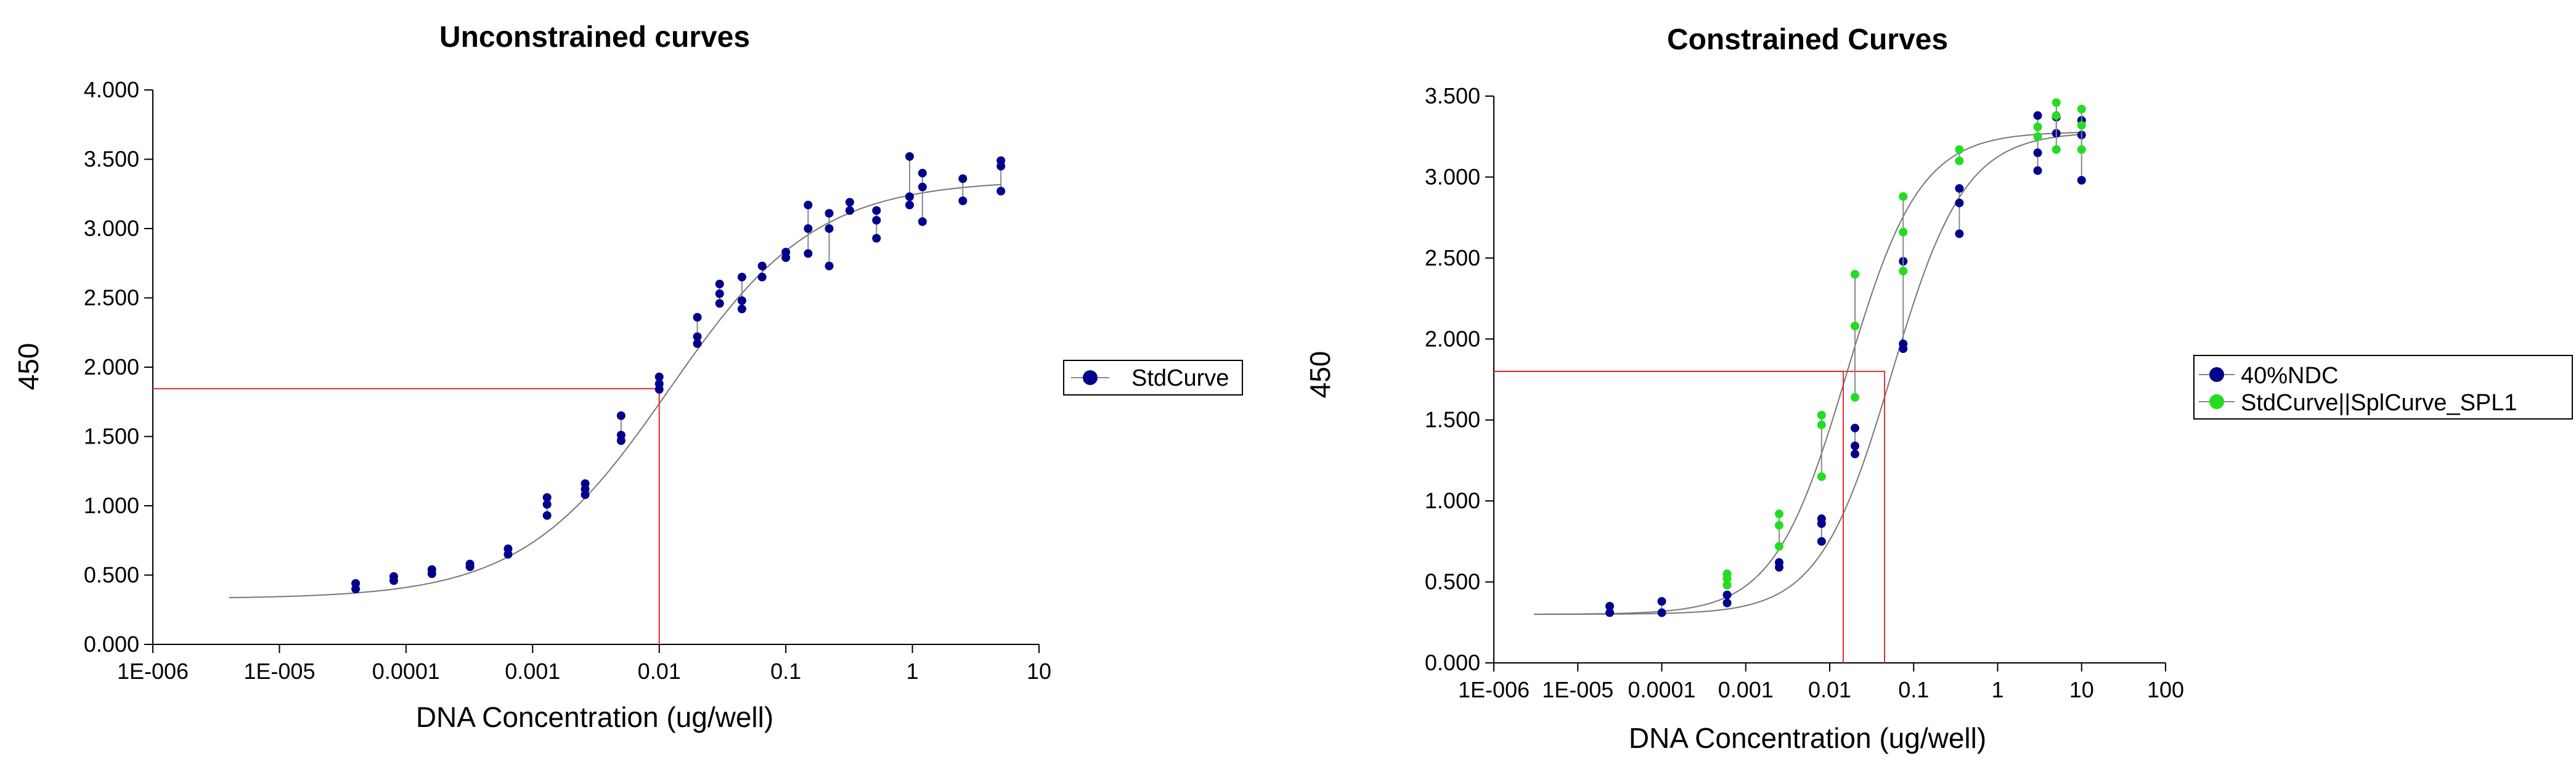  I want to click on x-tick-label: 10, so click(2081, 689).